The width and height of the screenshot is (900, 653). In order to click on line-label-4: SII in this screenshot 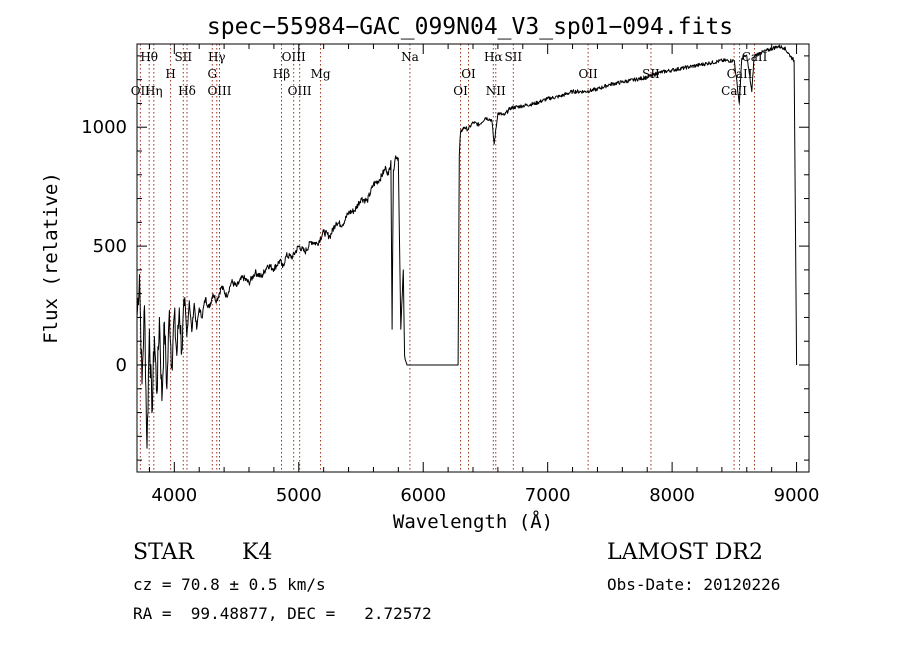, I will do `click(183, 57)`.